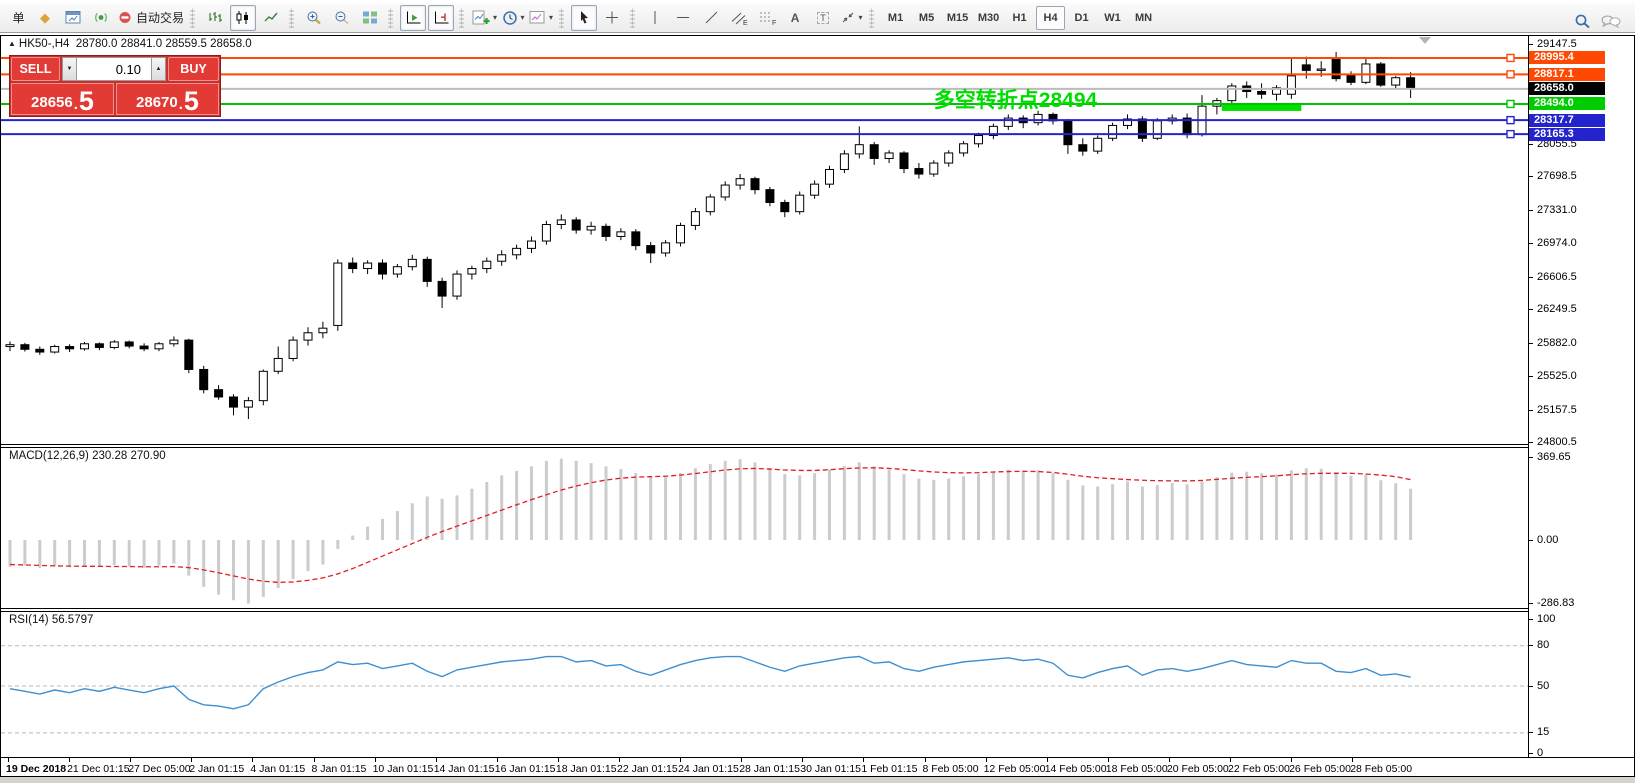 The width and height of the screenshot is (1635, 783). I want to click on periods-button: ▾, so click(513, 18).